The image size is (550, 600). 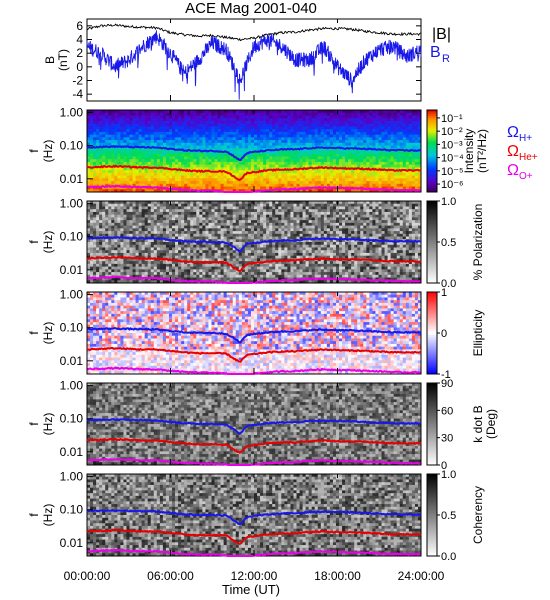 What do you see at coordinates (41, 151) in the screenshot?
I see `freq-ylabel: f(Hz)` at bounding box center [41, 151].